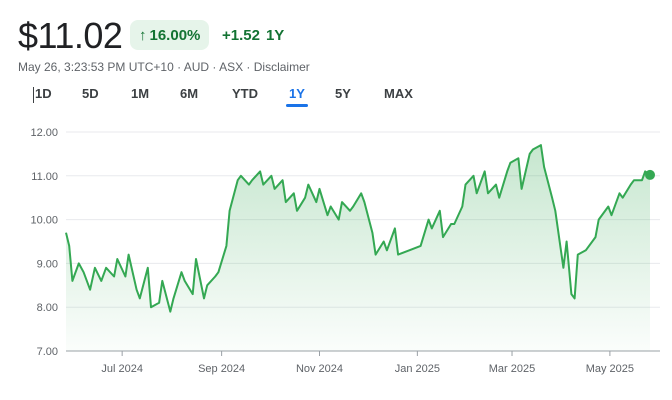  I want to click on arrow-up-icon: ↑, so click(143, 35).